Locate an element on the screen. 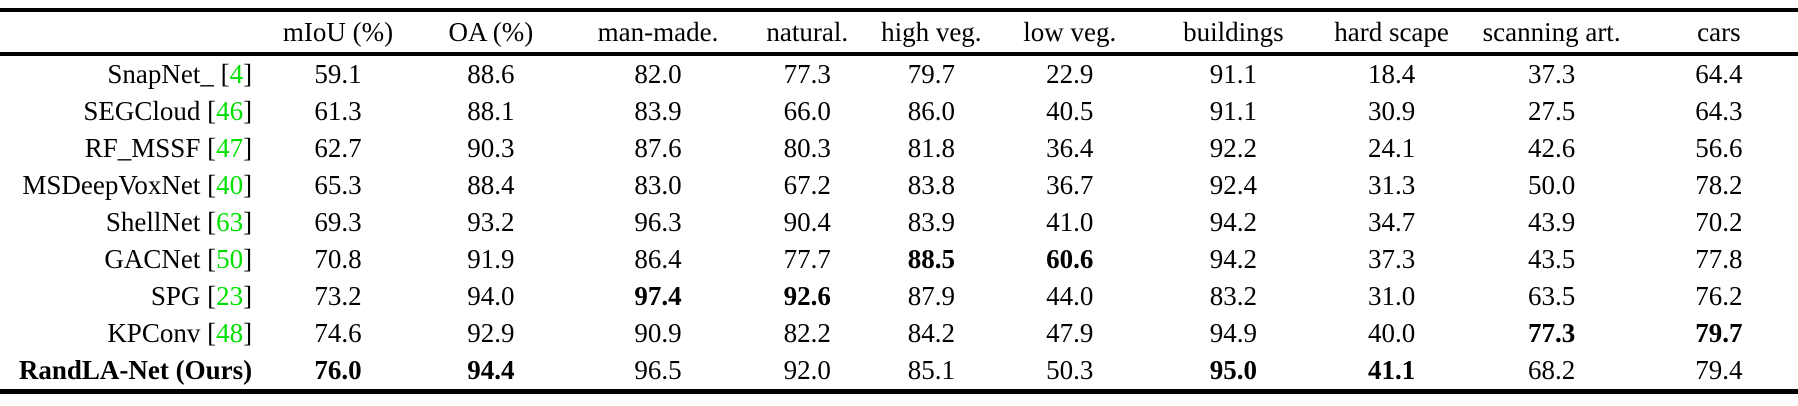 The image size is (1798, 406). value-cell: 76.0 is located at coordinates (338, 370).